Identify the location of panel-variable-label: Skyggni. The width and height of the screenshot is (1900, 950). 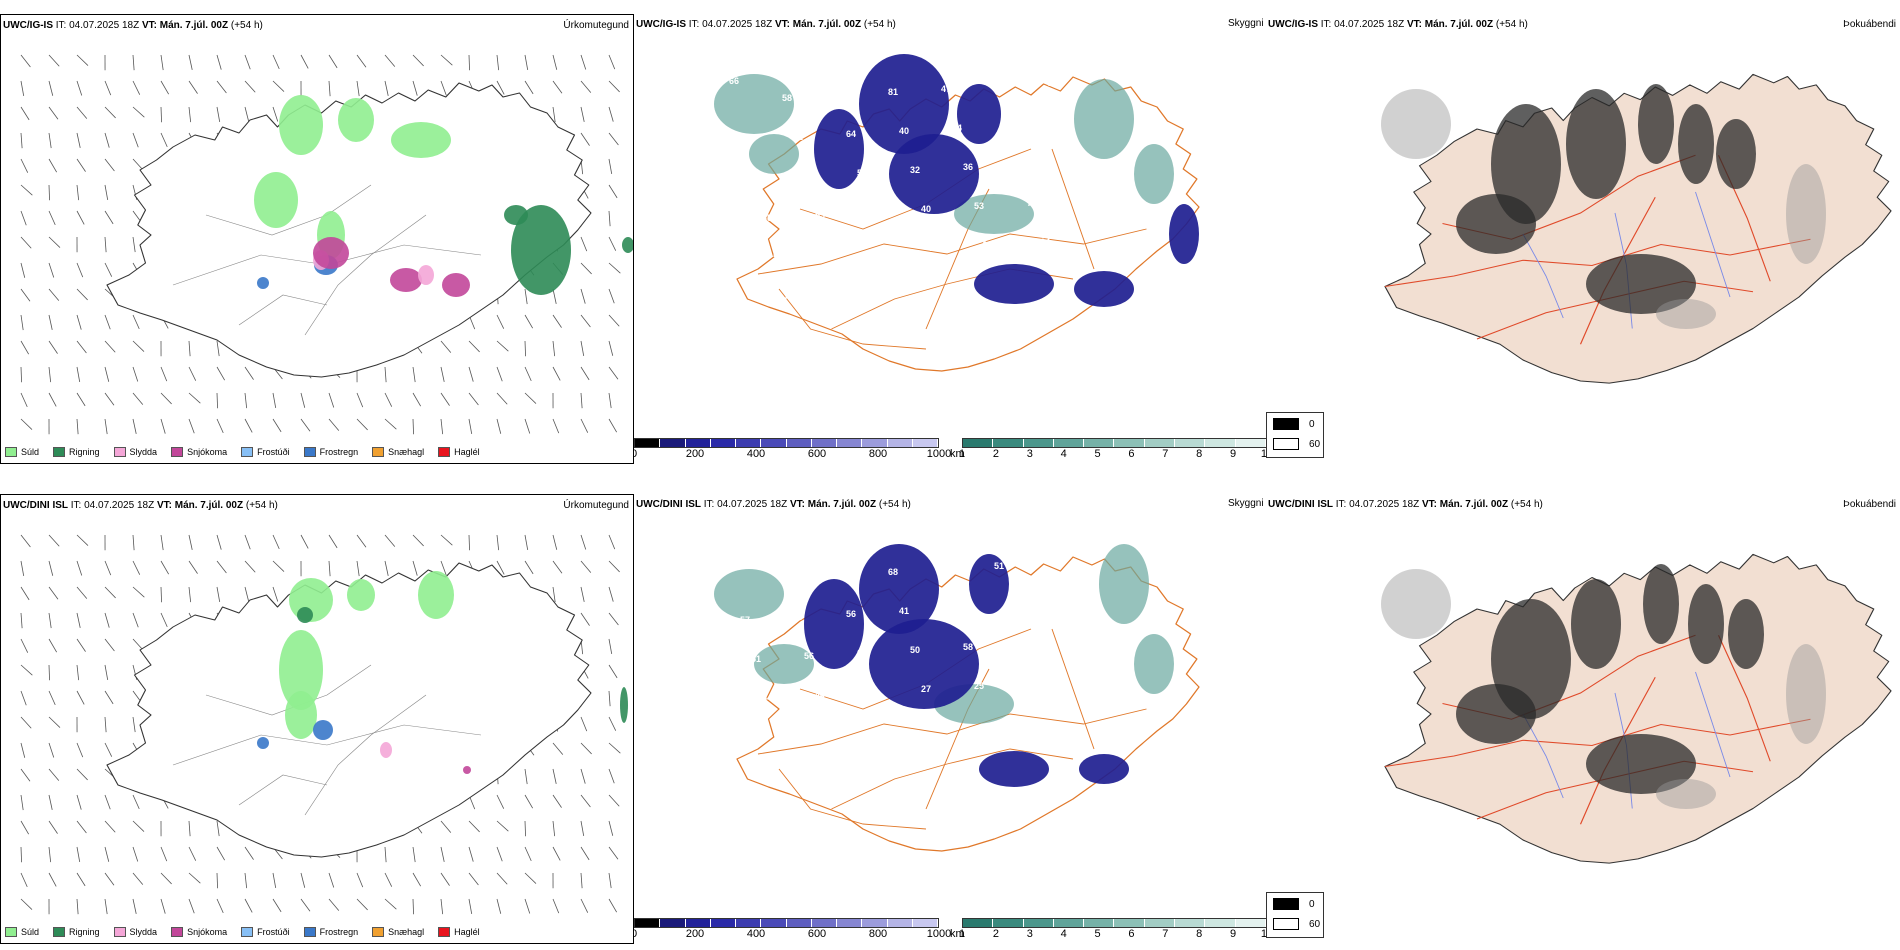
(1246, 503).